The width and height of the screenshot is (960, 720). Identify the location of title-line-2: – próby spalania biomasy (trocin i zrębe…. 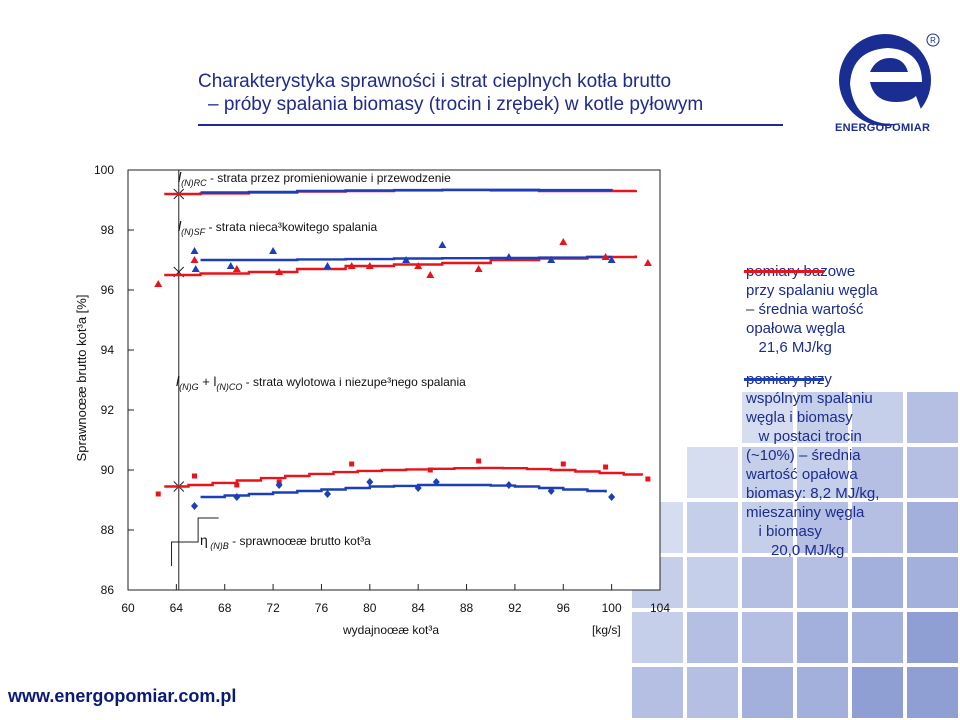
(456, 104).